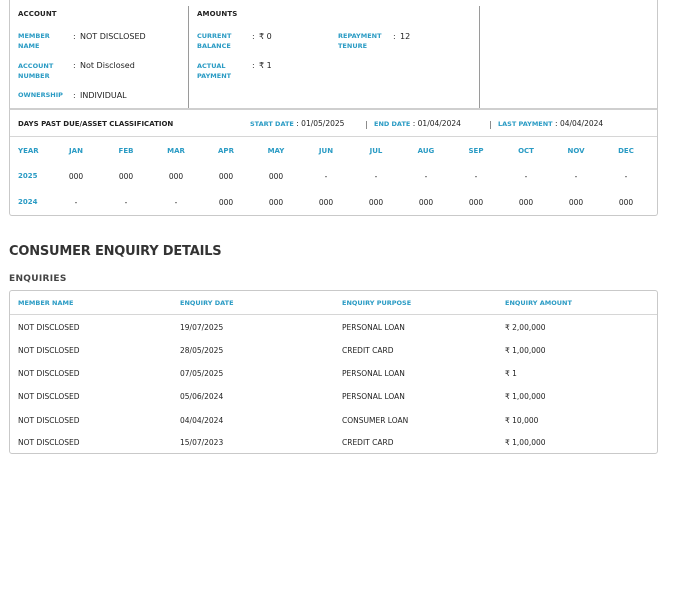  I want to click on actual-payment-label: ACTUAL PAYMENT, so click(214, 71).